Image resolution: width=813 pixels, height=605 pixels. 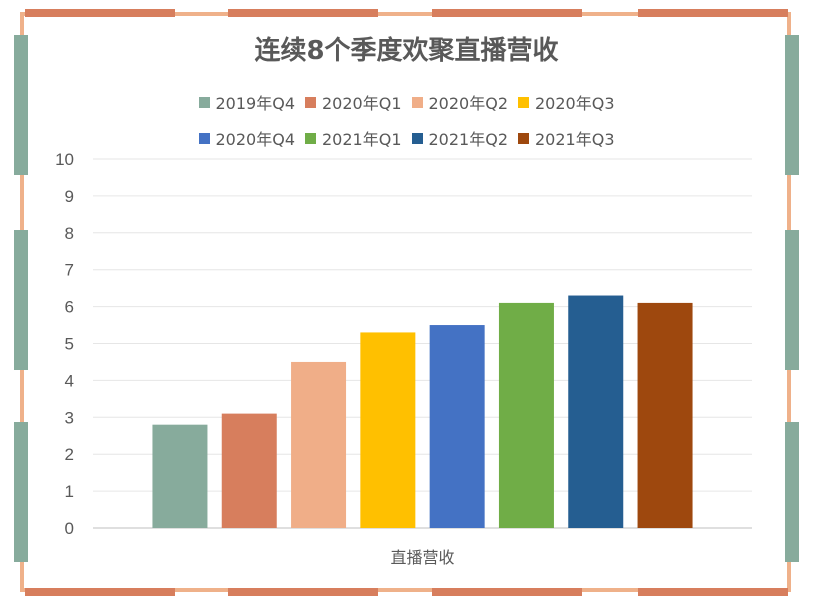 What do you see at coordinates (69, 307) in the screenshot?
I see `y-tick-label: 6` at bounding box center [69, 307].